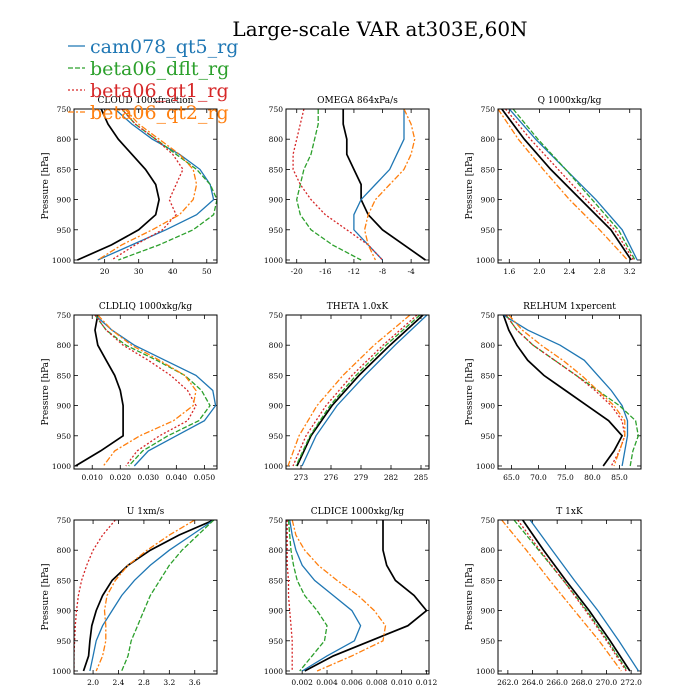  What do you see at coordinates (276, 315) in the screenshot?
I see `y-tick-label-4-0: 750` at bounding box center [276, 315].